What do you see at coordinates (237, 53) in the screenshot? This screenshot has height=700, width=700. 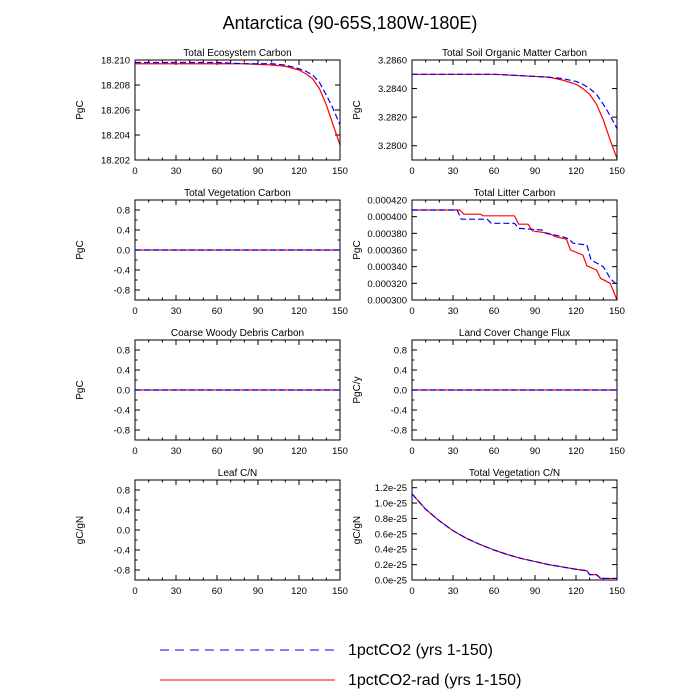 I see `panel-title: Total Ecosystem Carbon` at bounding box center [237, 53].